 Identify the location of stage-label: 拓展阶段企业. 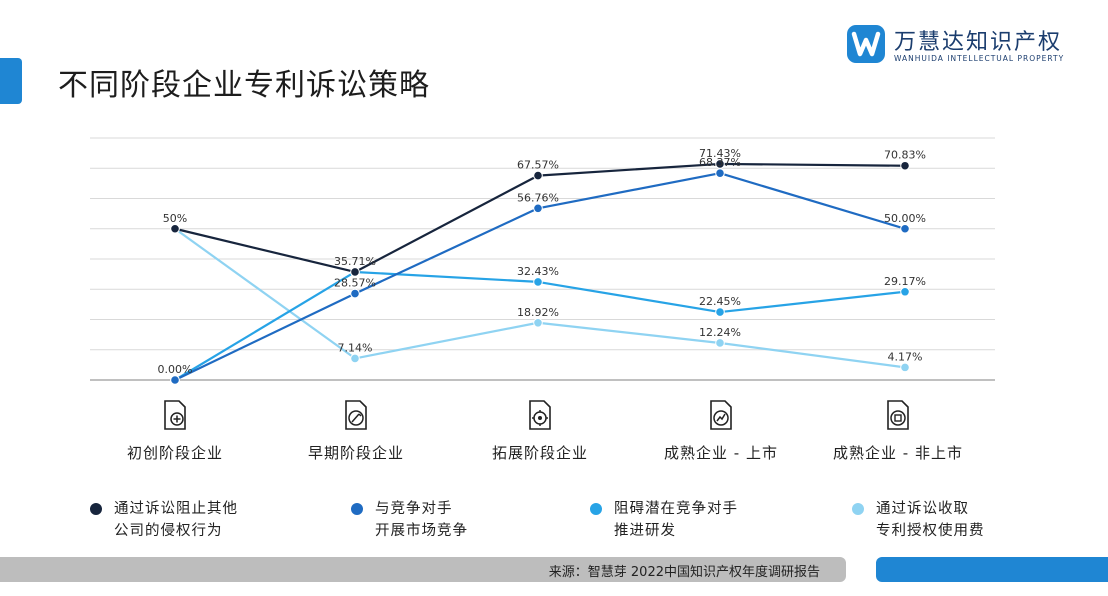
(539, 453).